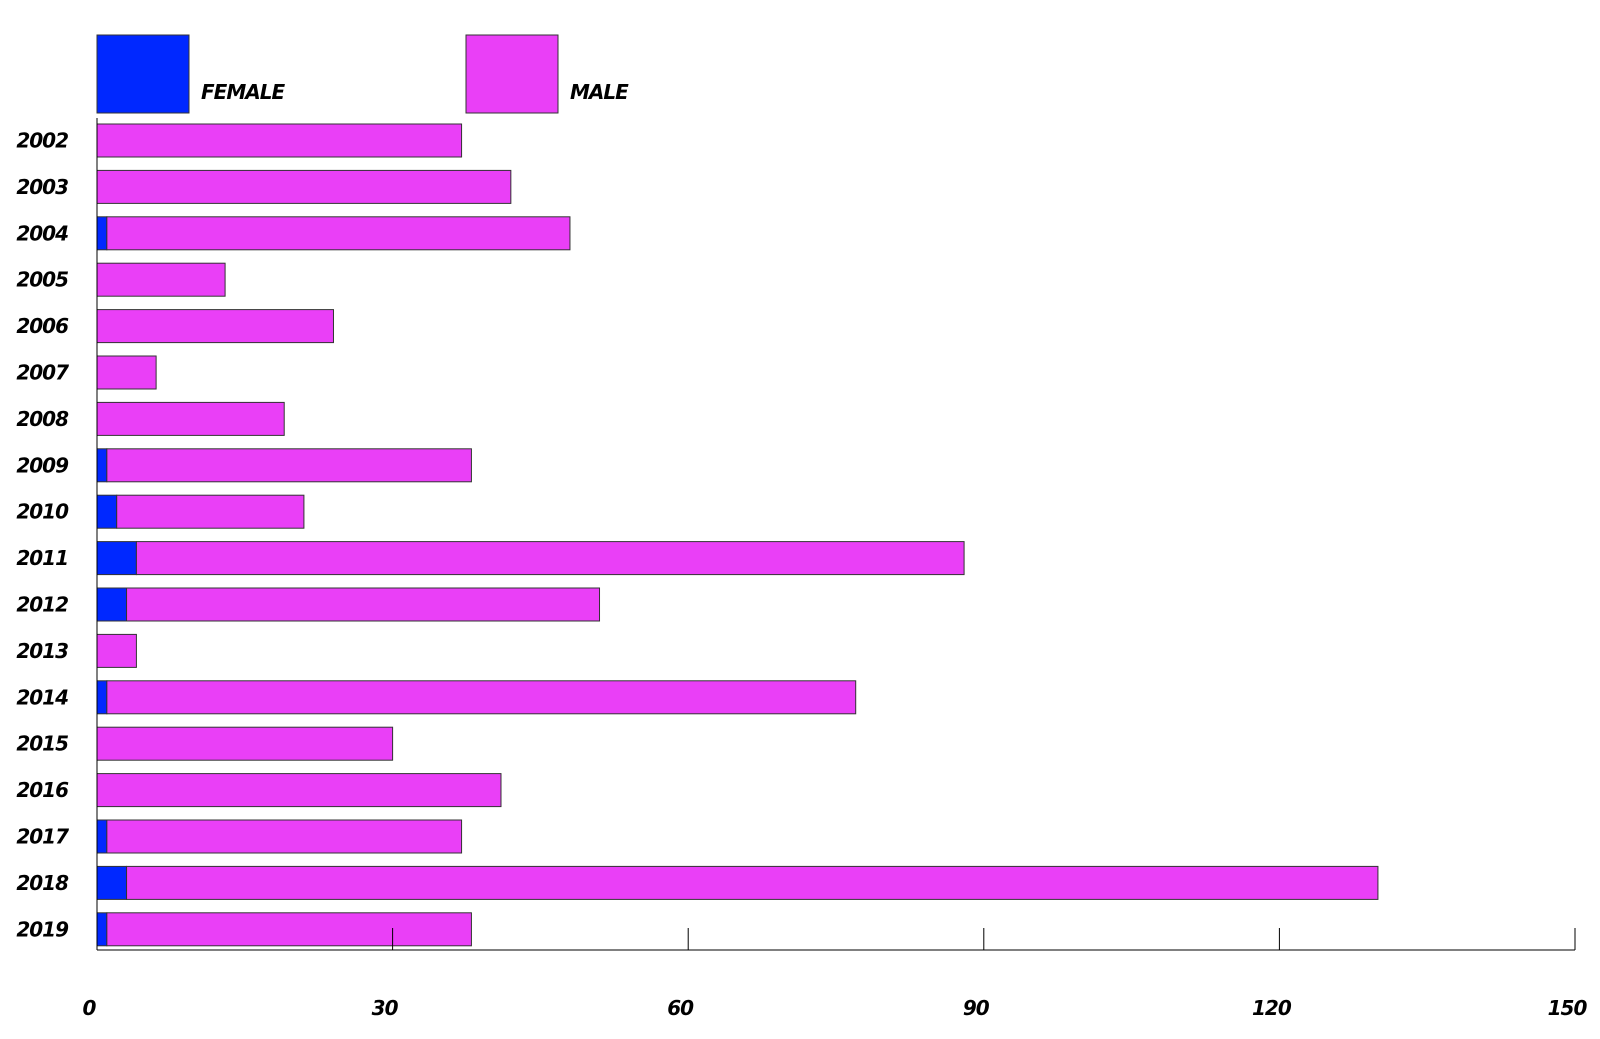  I want to click on bar-male-2005, so click(161, 279).